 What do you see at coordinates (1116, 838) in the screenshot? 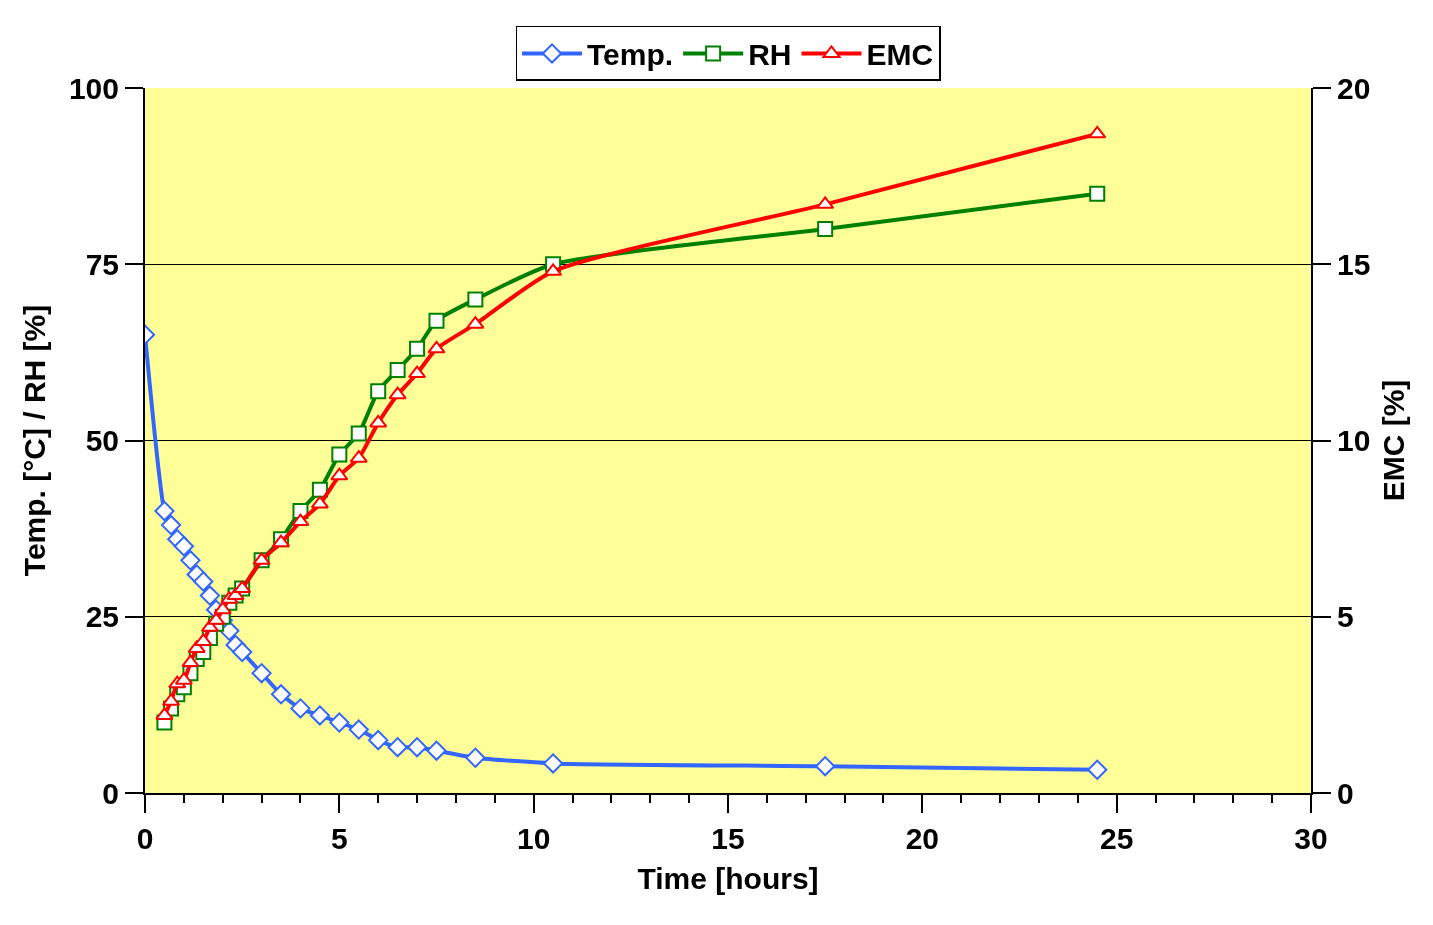
I see `x-tick-label: 25` at bounding box center [1116, 838].